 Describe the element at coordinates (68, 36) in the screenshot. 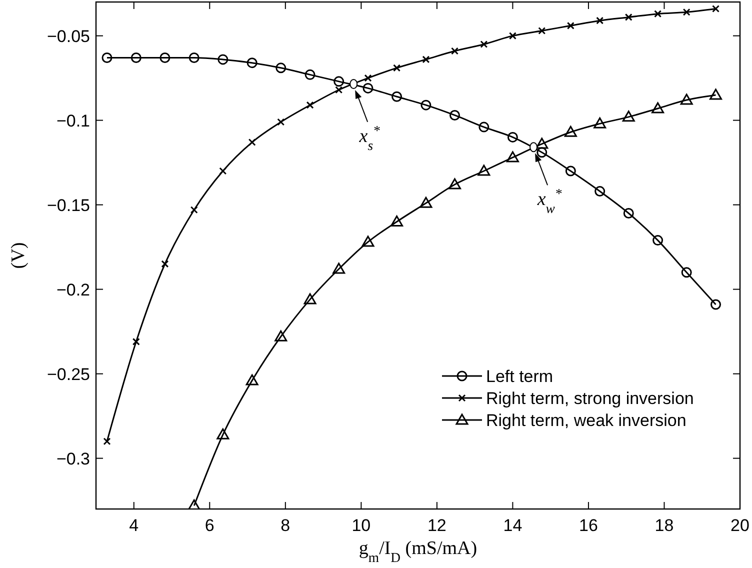

I see `y-tick-label: −0.05` at that location.